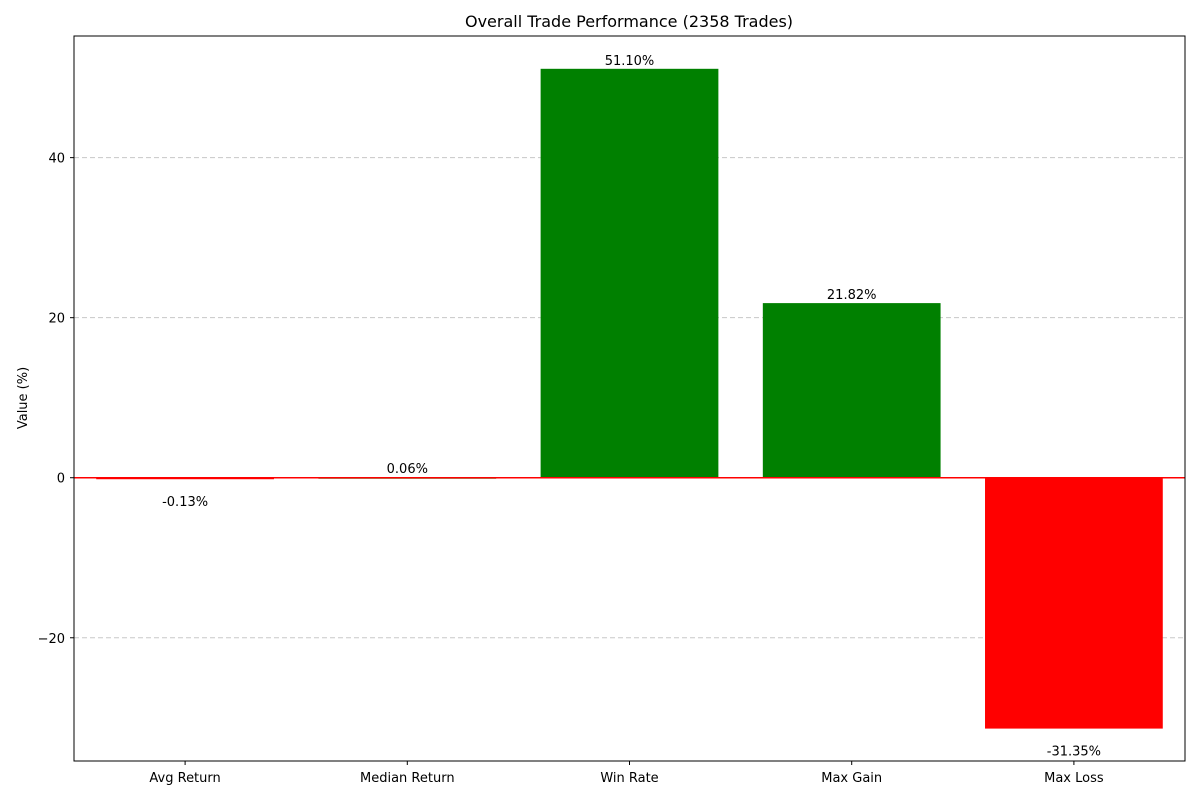 This screenshot has width=1200, height=800. What do you see at coordinates (51, 639) in the screenshot?
I see `y-tick-label: −20` at bounding box center [51, 639].